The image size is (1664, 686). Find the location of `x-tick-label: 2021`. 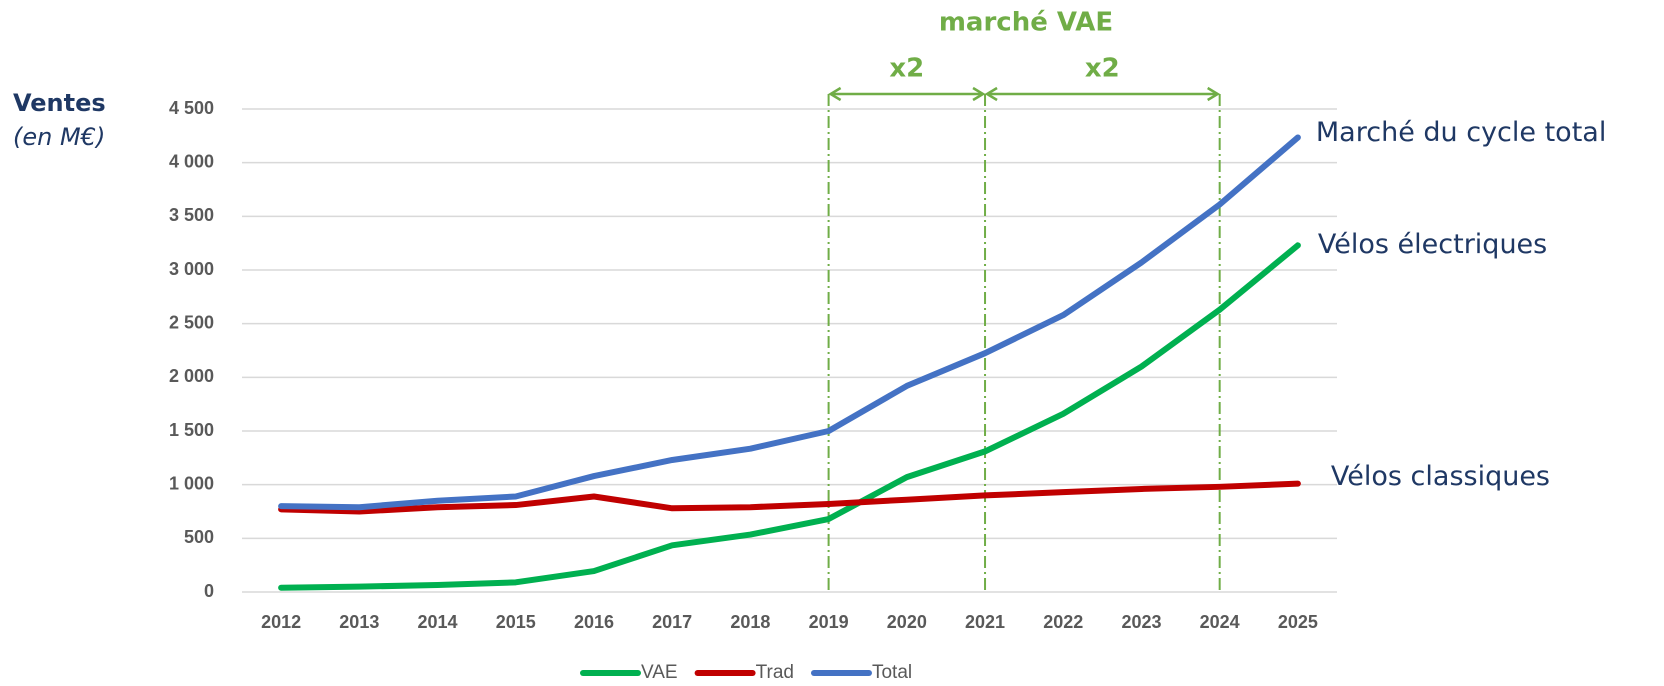

x-tick-label: 2021 is located at coordinates (985, 622).